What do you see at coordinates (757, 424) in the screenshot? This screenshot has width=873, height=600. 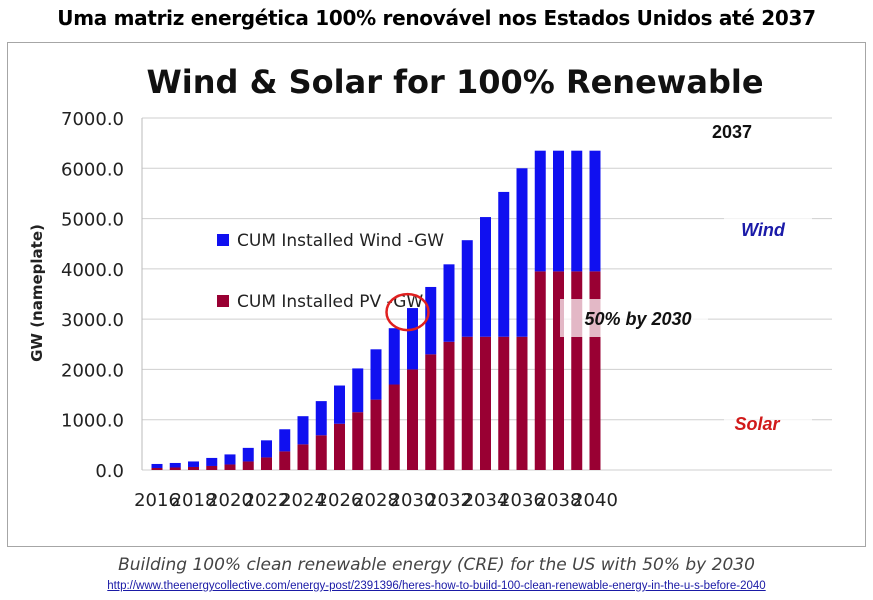 I see `annotation-solar: Solar` at bounding box center [757, 424].